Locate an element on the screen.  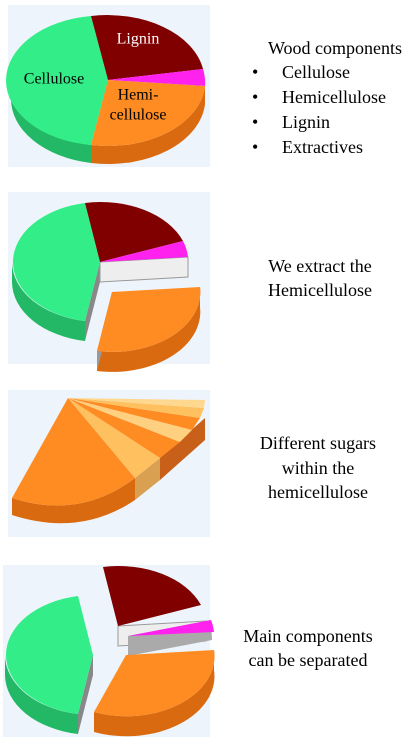
caption: We extract the is located at coordinates (320, 266).